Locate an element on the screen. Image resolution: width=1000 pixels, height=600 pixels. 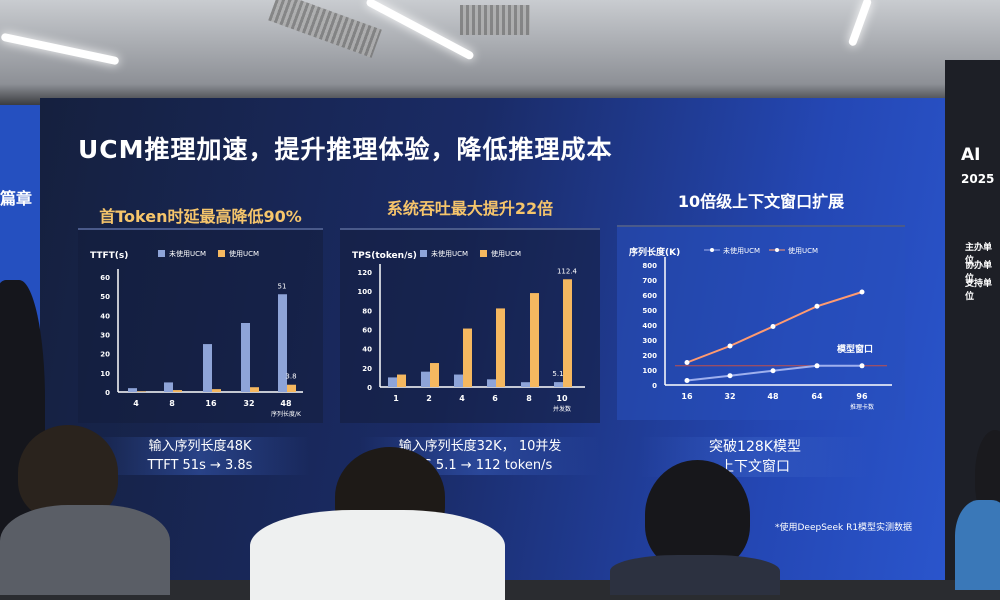
left-edge-text: 篇章 is located at coordinates (16, 198).